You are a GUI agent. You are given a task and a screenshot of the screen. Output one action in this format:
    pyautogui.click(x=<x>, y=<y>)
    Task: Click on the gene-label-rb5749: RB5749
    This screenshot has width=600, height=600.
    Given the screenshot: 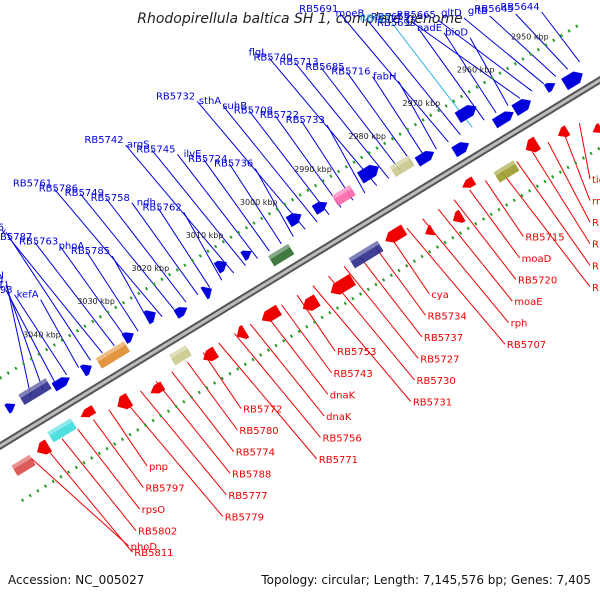 What is the action you would take?
    pyautogui.click(x=84, y=193)
    